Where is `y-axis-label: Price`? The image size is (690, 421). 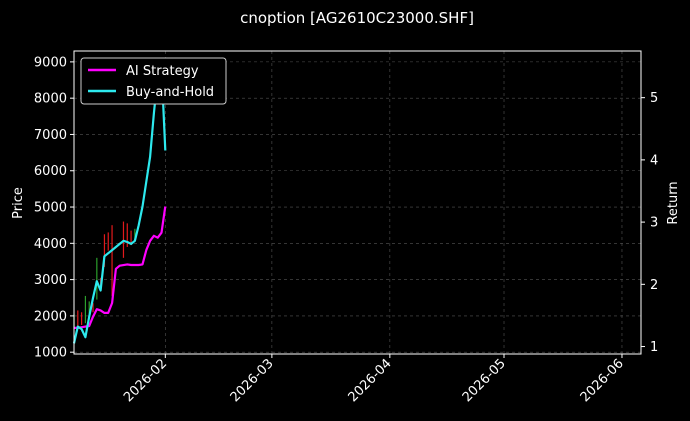 y-axis-label: Price is located at coordinates (18, 203).